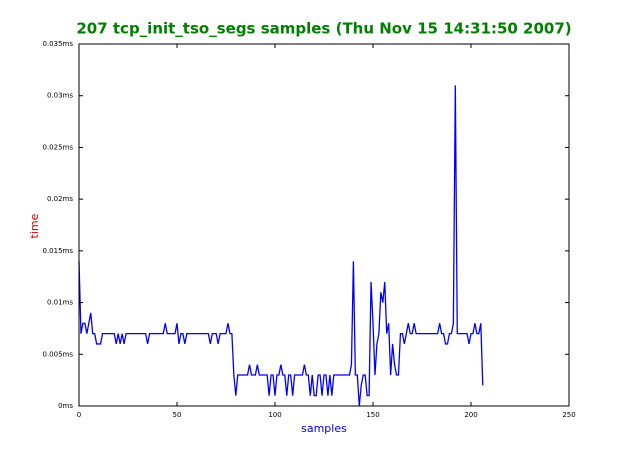  What do you see at coordinates (274, 415) in the screenshot?
I see `x-tick-label: 100` at bounding box center [274, 415].